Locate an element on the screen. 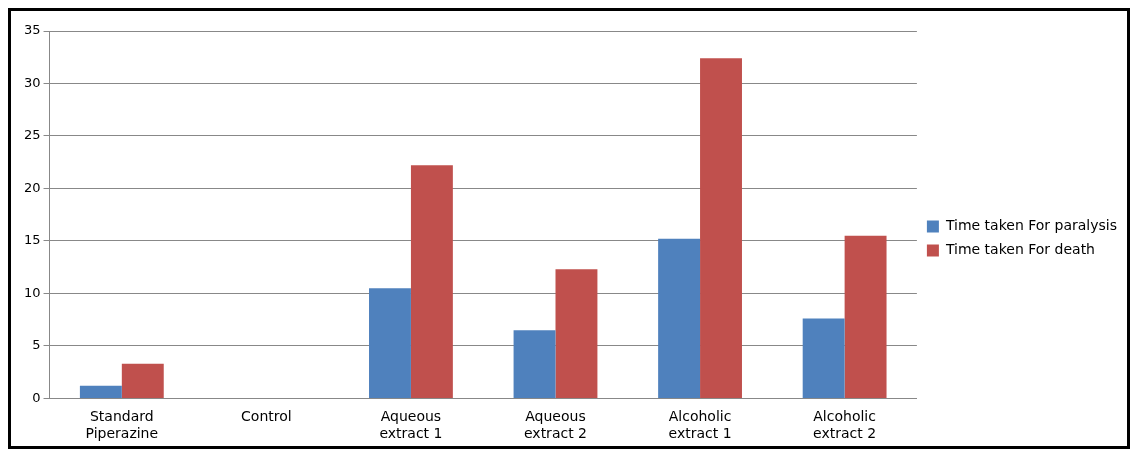  x-tick-label: Aqueous extract 1 is located at coordinates (411, 425).